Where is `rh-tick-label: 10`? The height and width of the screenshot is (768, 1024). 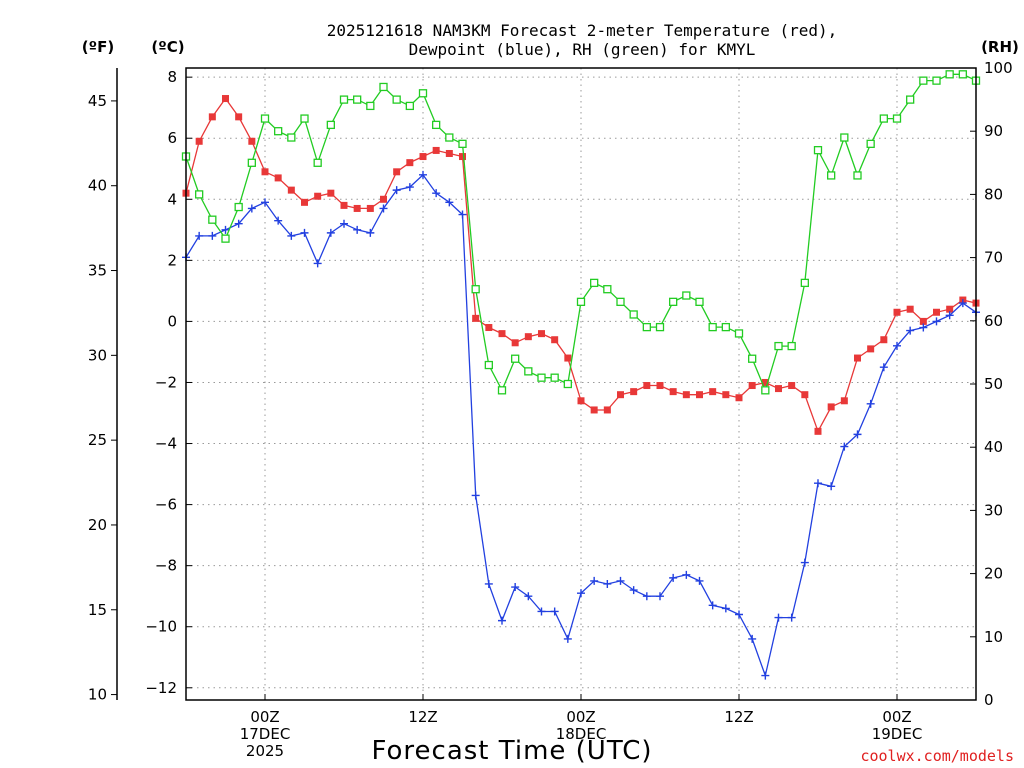 rh-tick-label: 10 is located at coordinates (993, 637).